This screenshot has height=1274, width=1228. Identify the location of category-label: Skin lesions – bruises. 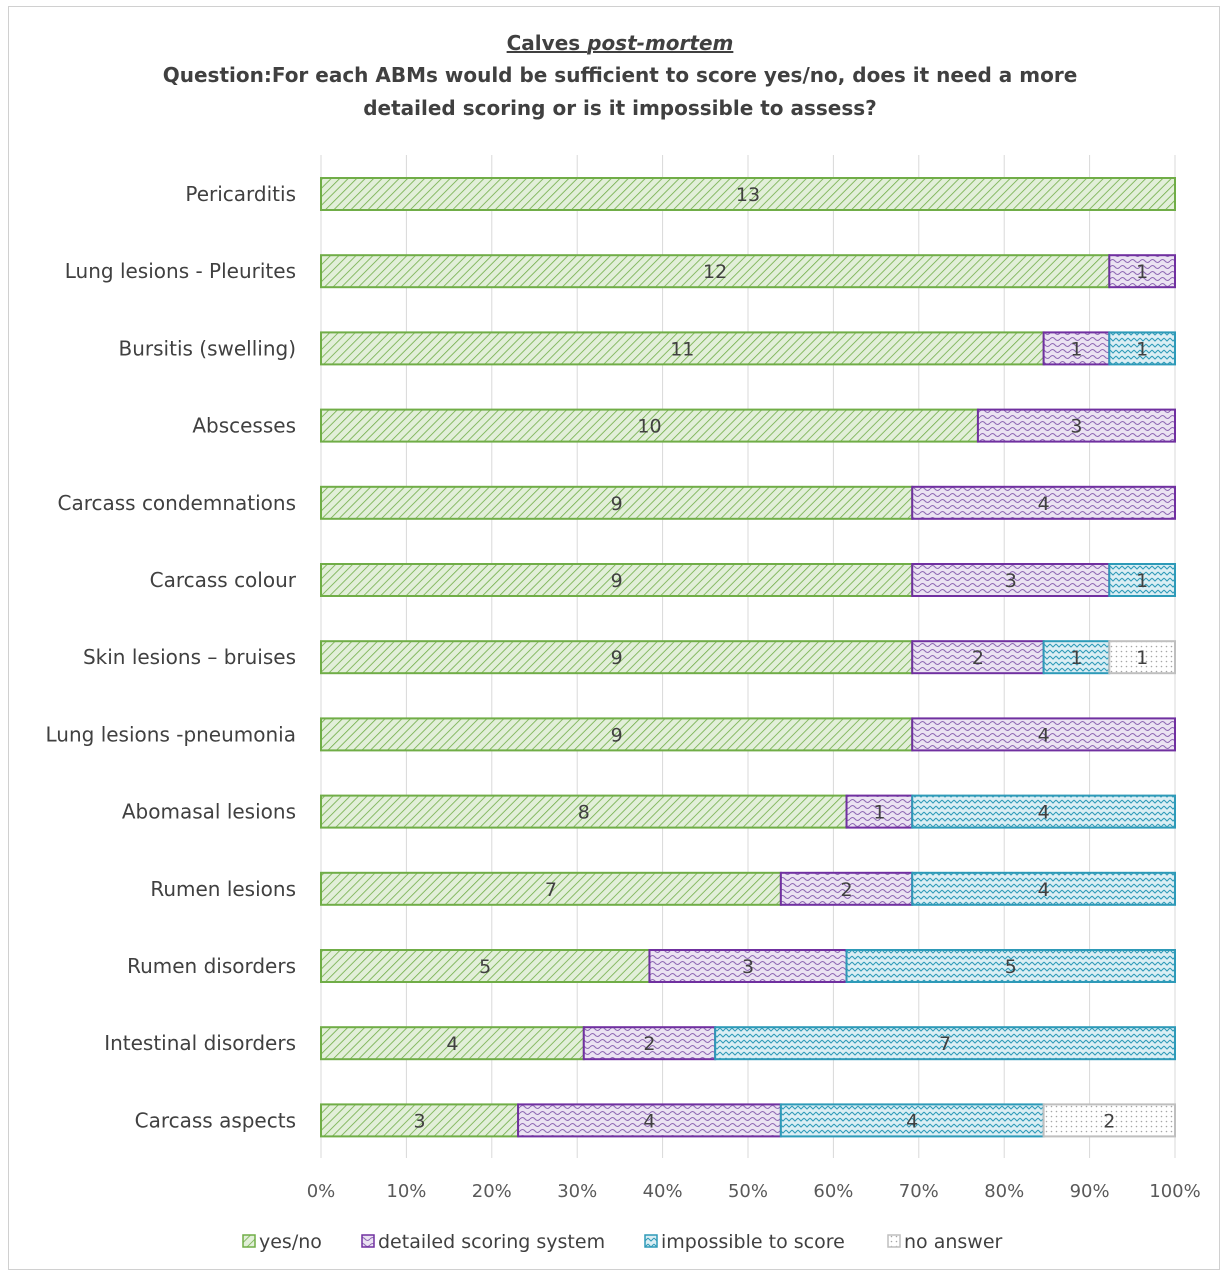
(189, 657).